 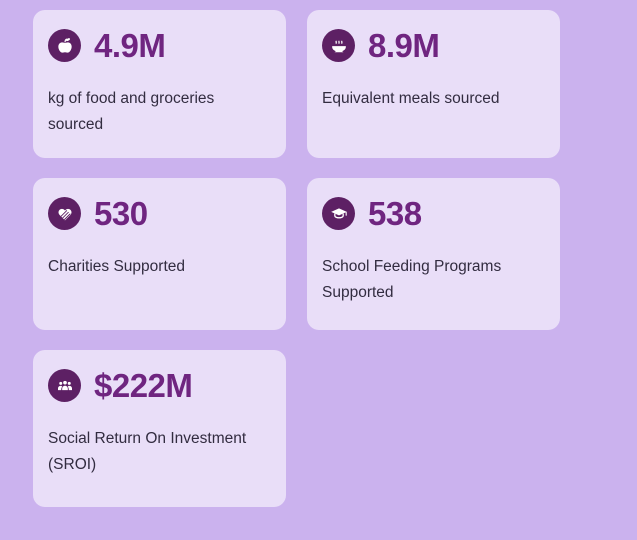 I want to click on apple-icon, so click(x=64, y=45).